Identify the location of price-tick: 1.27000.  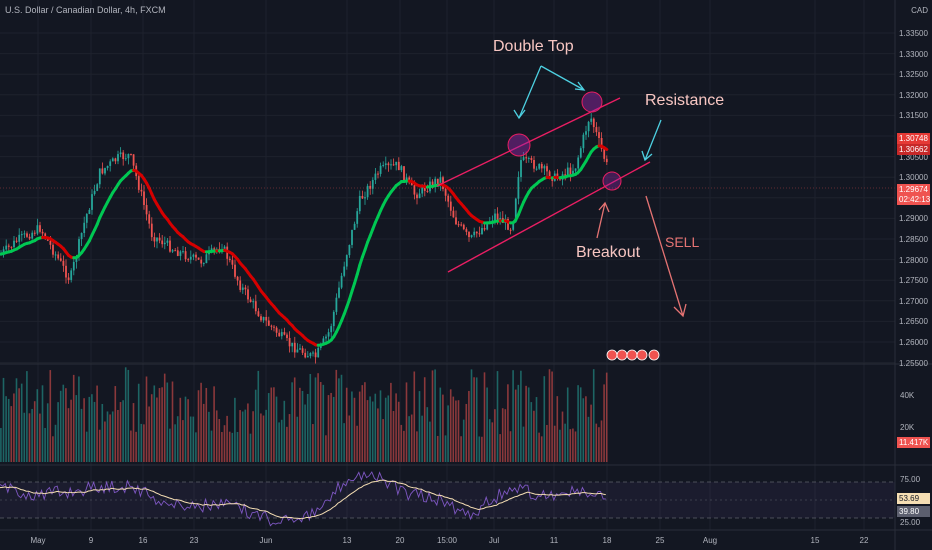
(913, 301).